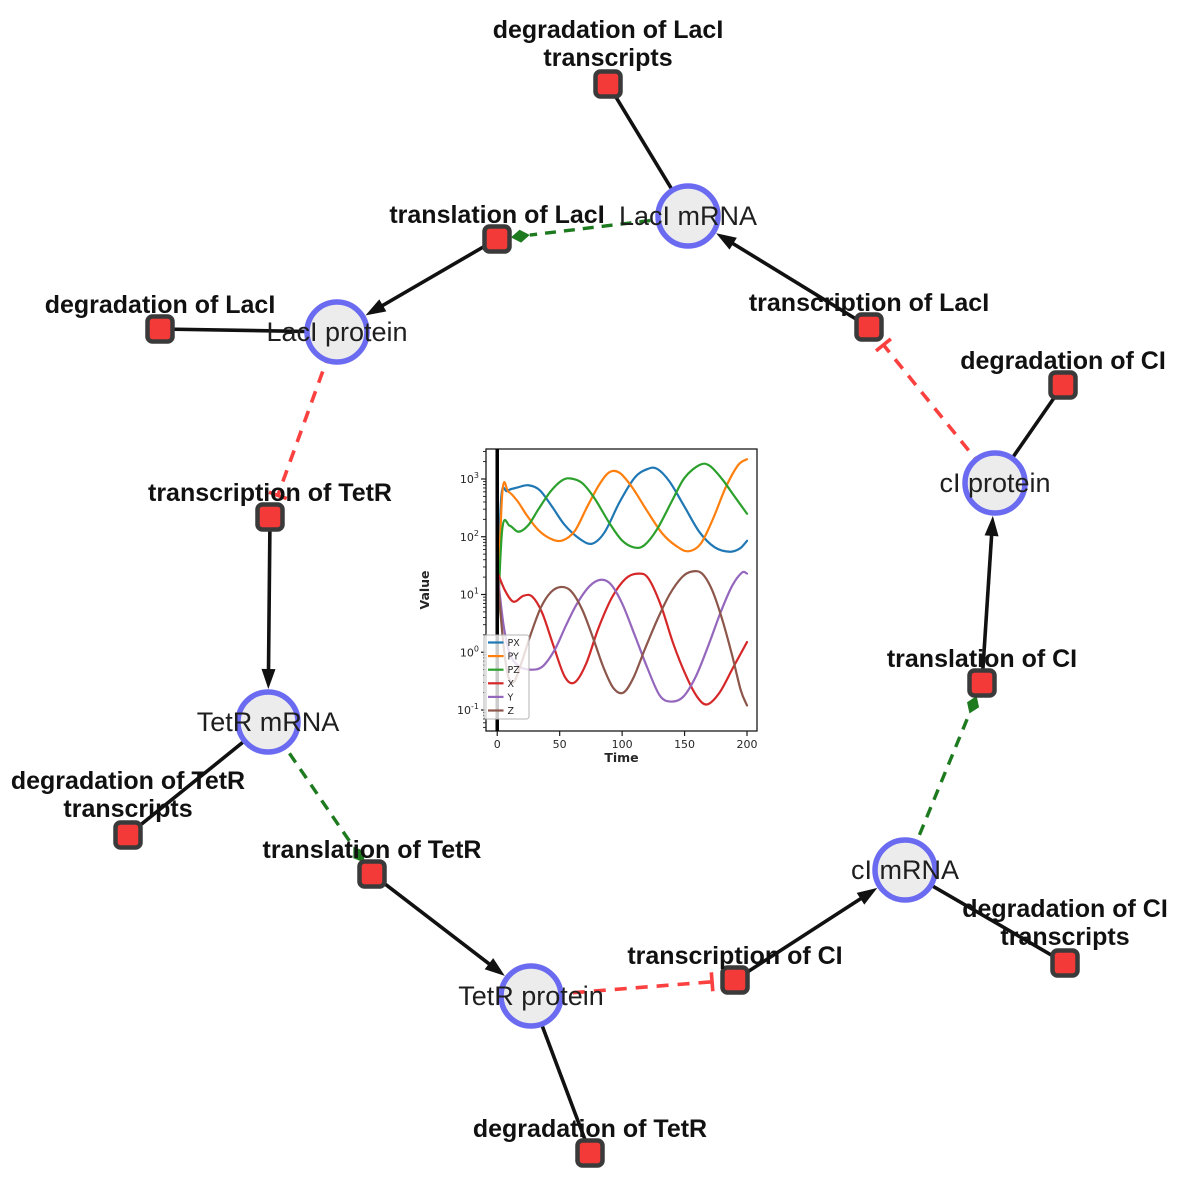 The height and width of the screenshot is (1200, 1189). Describe the element at coordinates (469, 478) in the screenshot. I see `y-tick-label: 10³` at that location.